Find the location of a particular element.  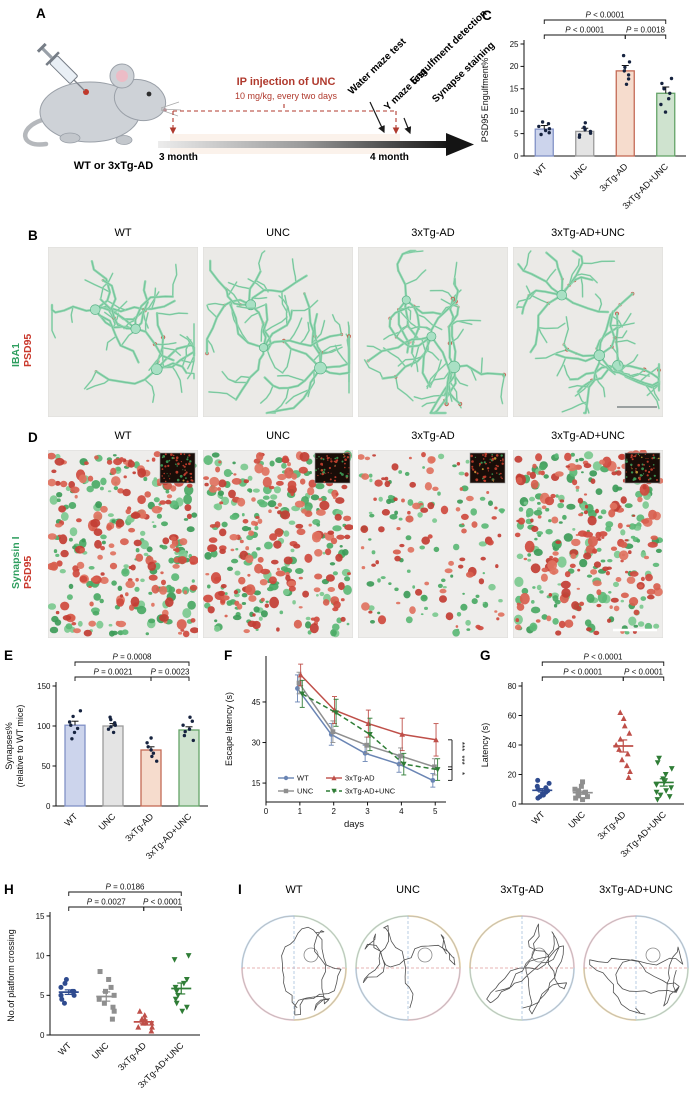

maze-title: 3xTg-AD is located at coordinates (522, 890).